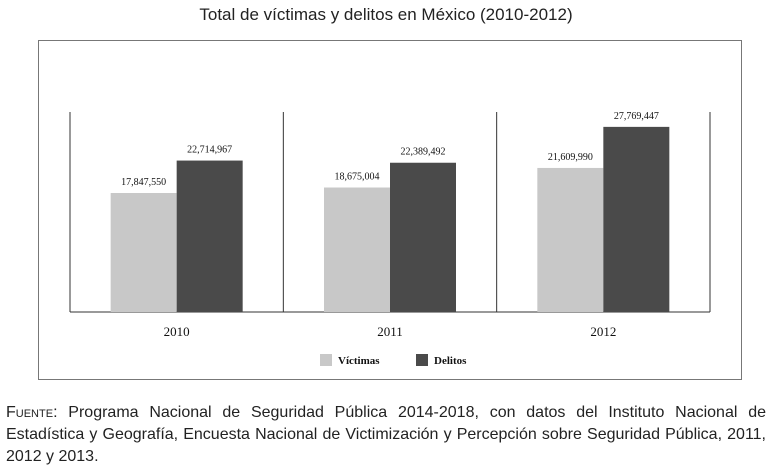  Describe the element at coordinates (603, 331) in the screenshot. I see `x-tick-label: 2012` at that location.